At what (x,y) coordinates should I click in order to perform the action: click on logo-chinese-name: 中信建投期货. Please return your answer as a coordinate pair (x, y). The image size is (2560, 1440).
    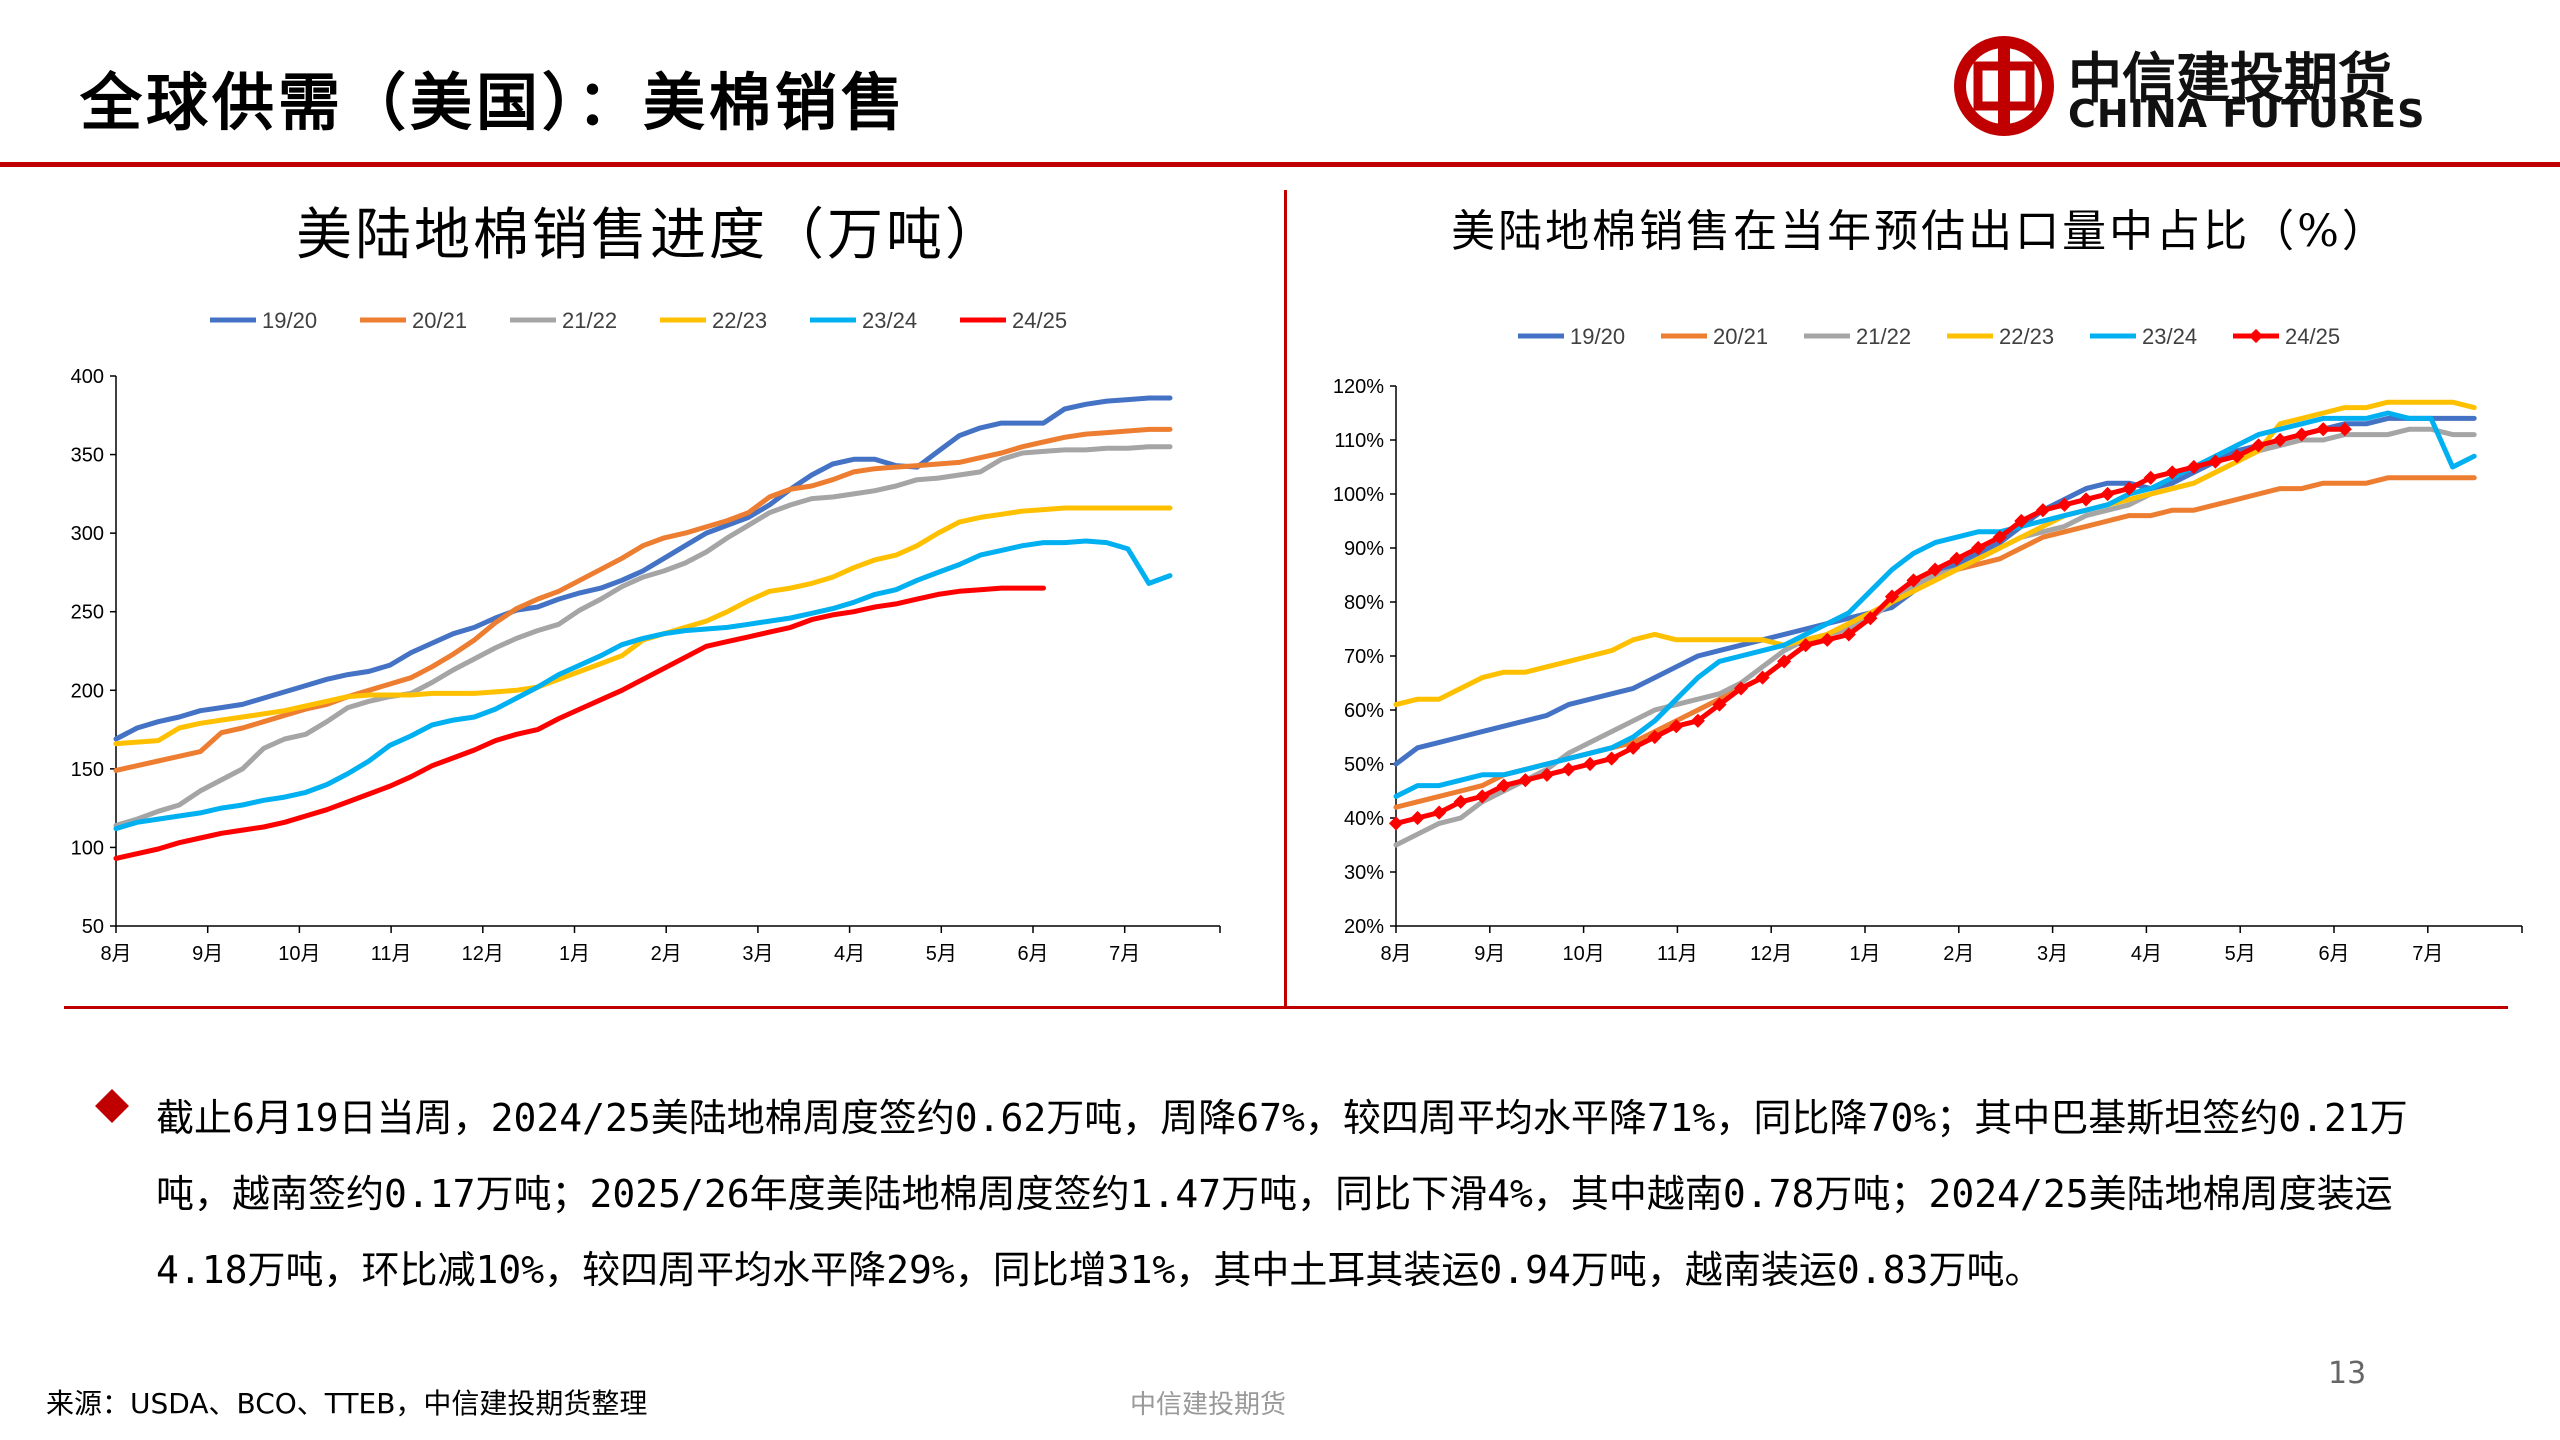
    Looking at the image, I should click on (2230, 78).